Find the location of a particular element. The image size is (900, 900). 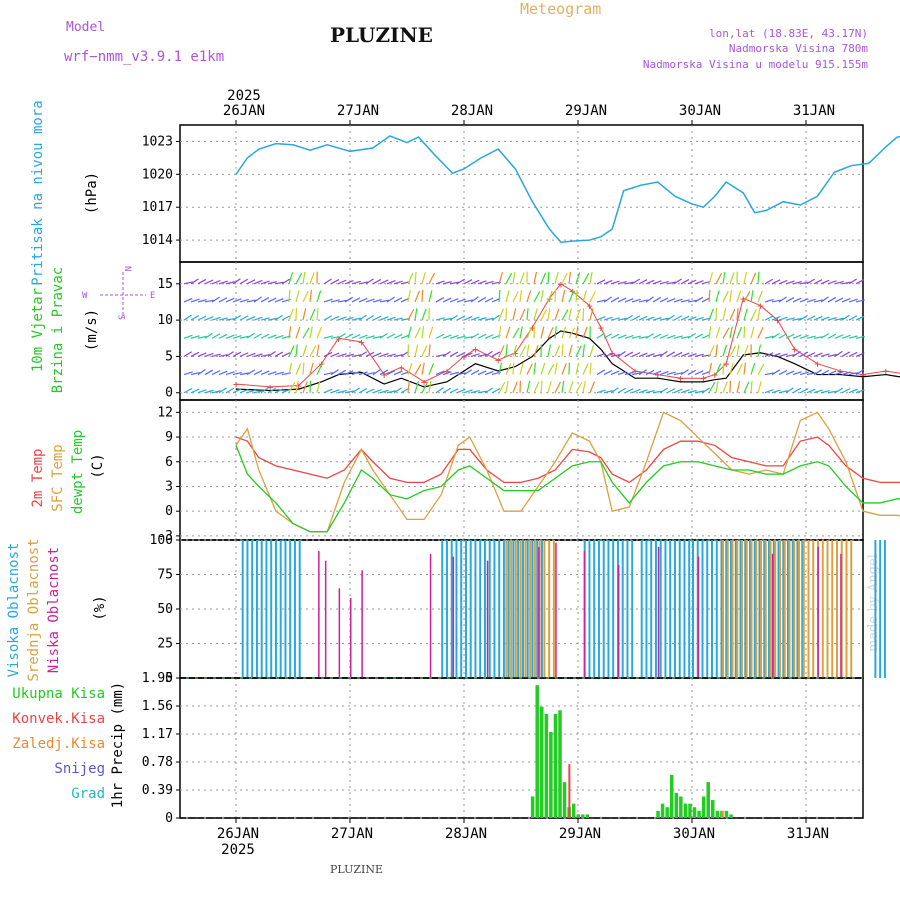

cloud-tick-label: 50 is located at coordinates (165, 609).